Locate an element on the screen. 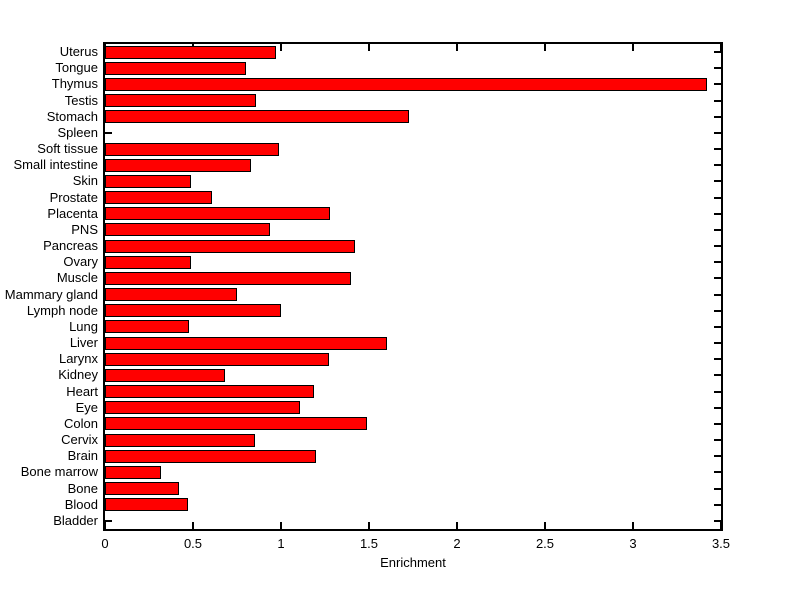 The image size is (800, 599). bar-tongue is located at coordinates (175, 68).